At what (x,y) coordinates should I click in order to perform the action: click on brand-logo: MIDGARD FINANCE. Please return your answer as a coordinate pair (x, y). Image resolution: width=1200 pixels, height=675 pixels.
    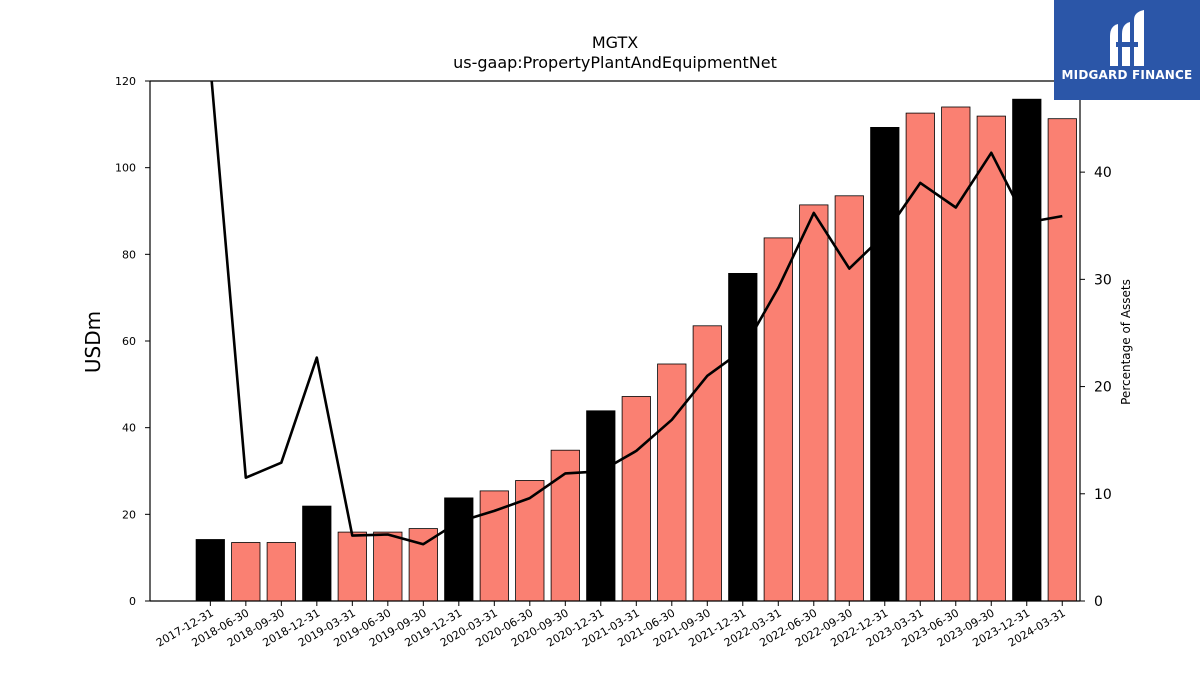
    Looking at the image, I should click on (1127, 50).